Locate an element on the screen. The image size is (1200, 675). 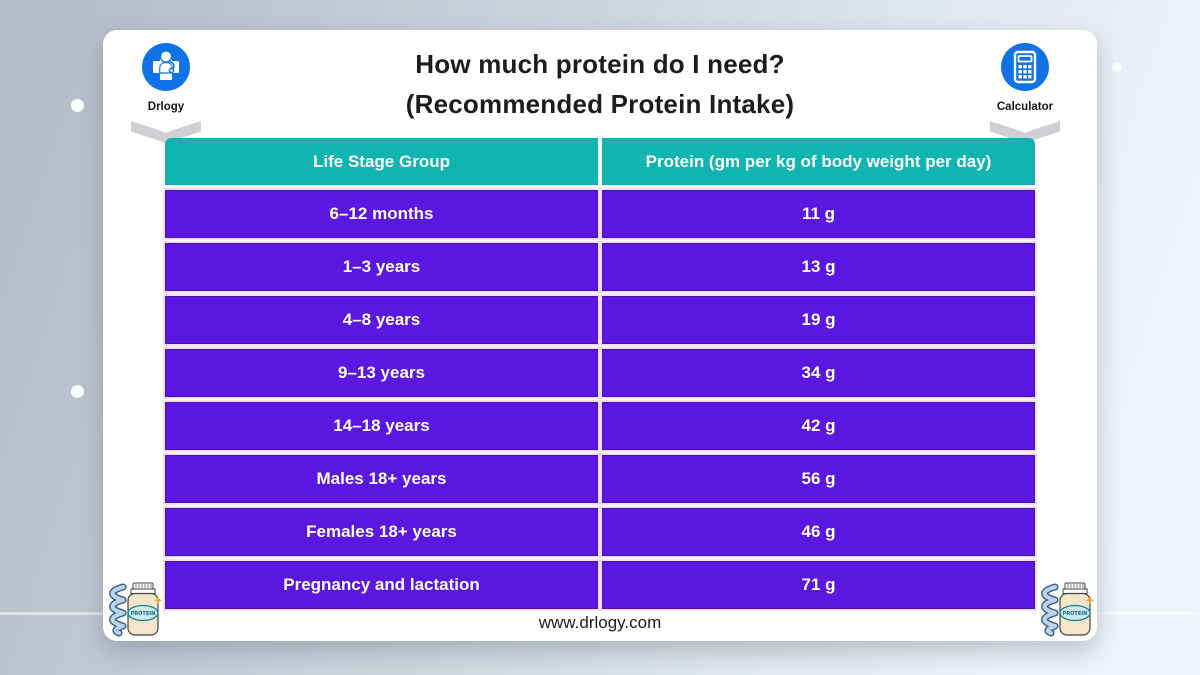
table-cell: Females 18+ years is located at coordinates (381, 532).